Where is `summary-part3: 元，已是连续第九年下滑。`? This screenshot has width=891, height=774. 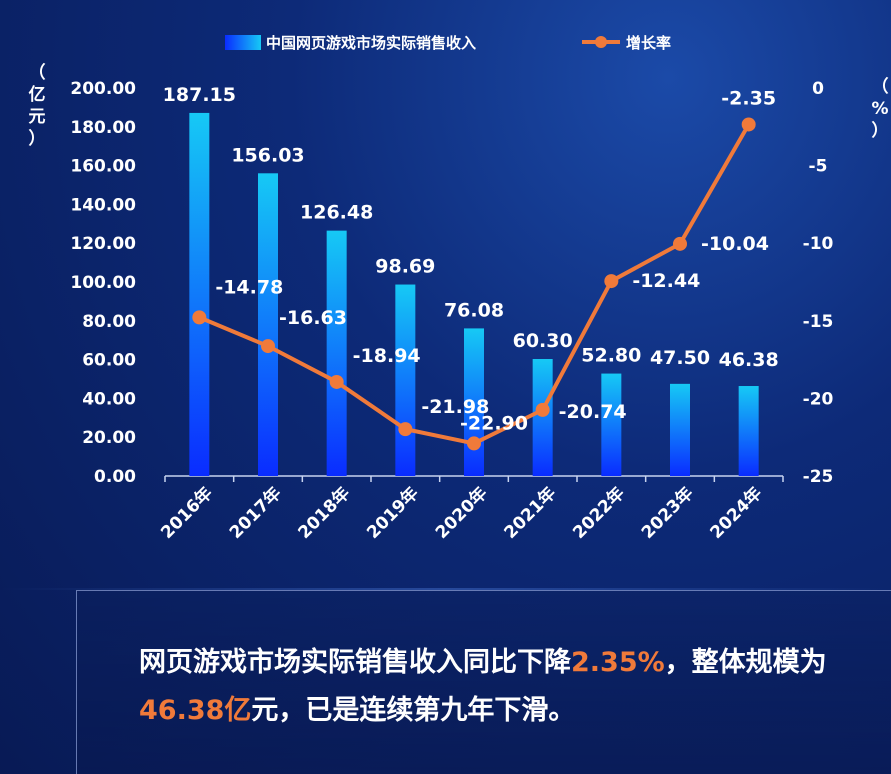 summary-part3: 元，已是连续第九年下滑。 is located at coordinates (413, 710).